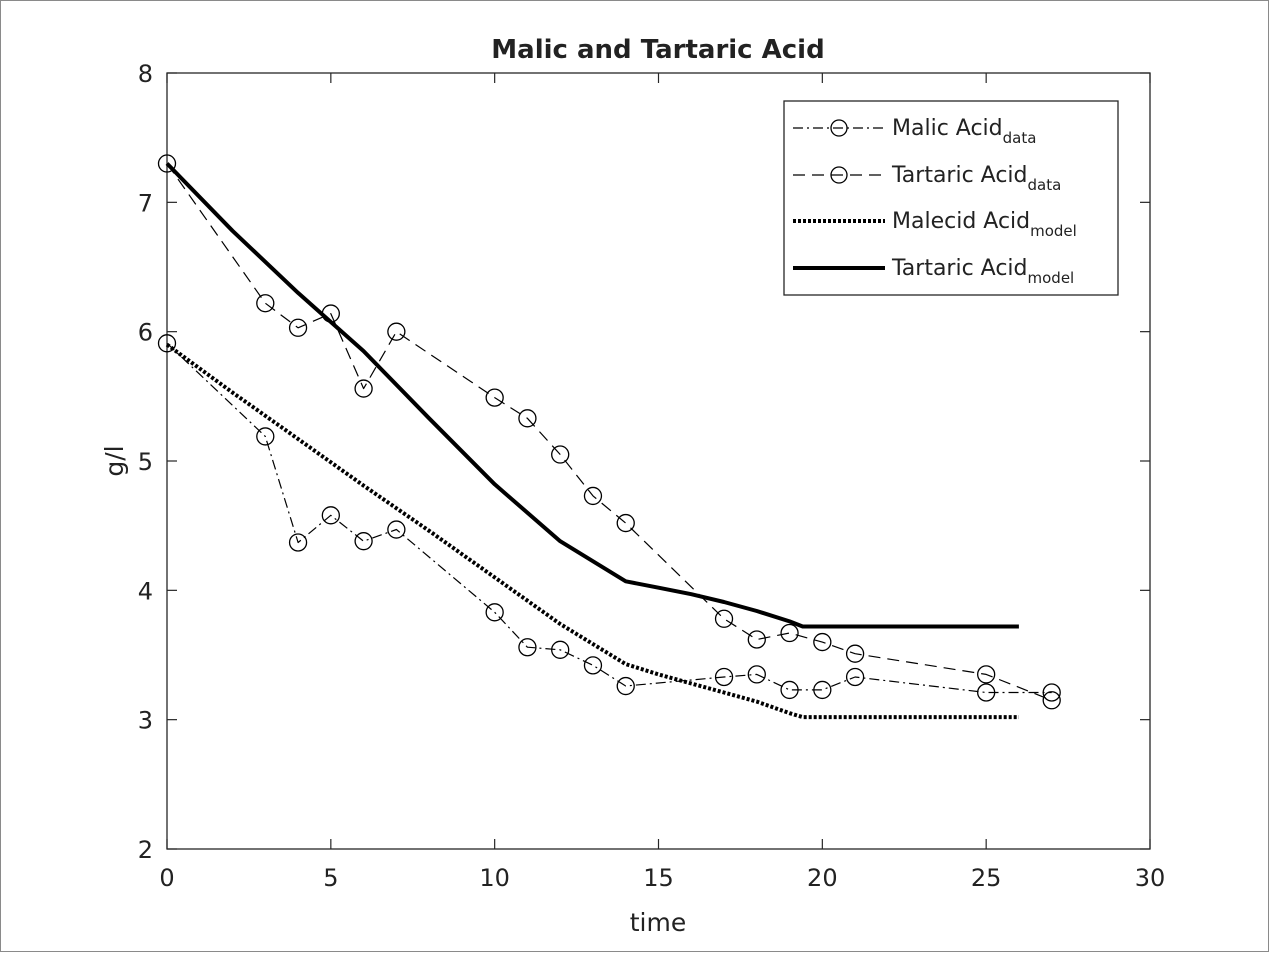 The height and width of the screenshot is (956, 1269). Describe the element at coordinates (1150, 878) in the screenshot. I see `x-tick-label: 30` at that location.